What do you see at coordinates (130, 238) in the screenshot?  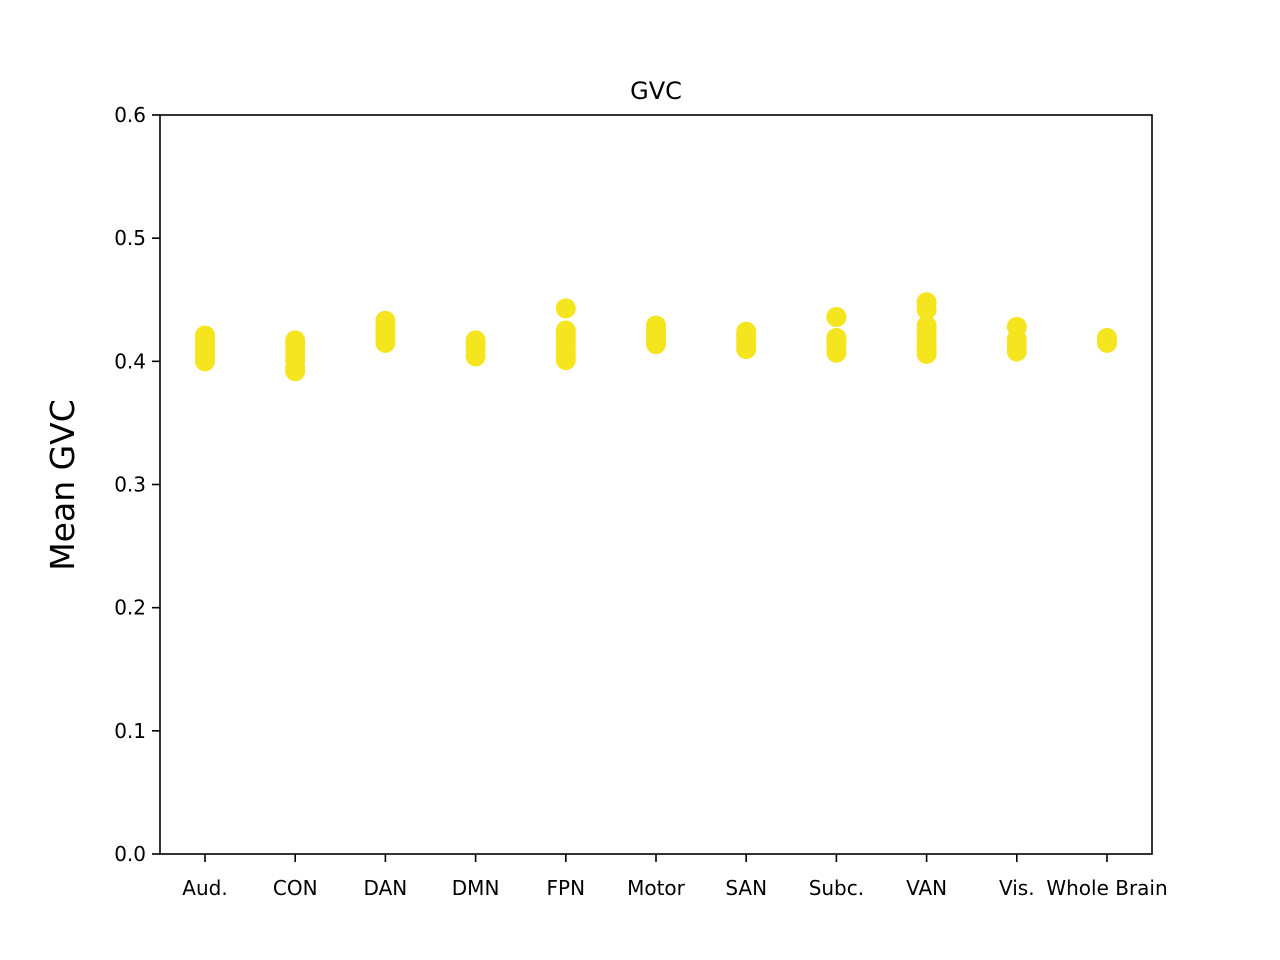 I see `y-tick-label: 0.5` at bounding box center [130, 238].